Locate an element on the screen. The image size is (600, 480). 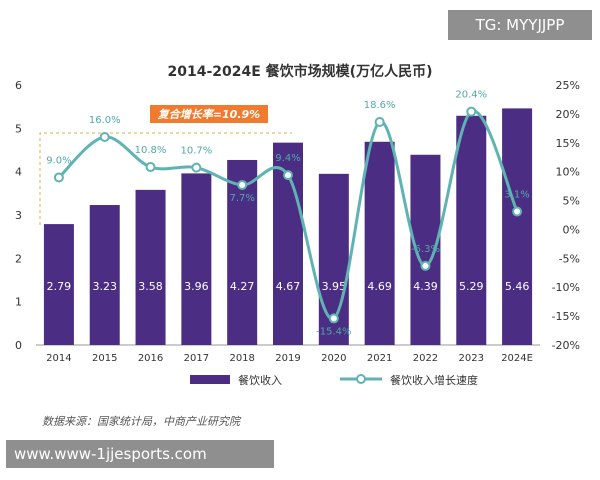
growth-label: -6.3% is located at coordinates (425, 249).